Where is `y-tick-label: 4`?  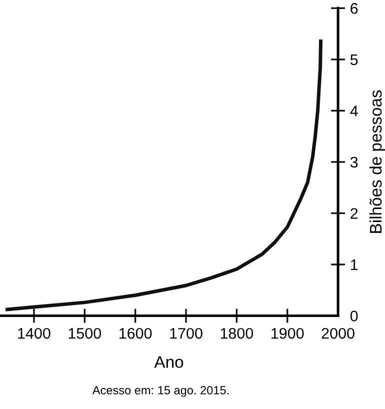
y-tick-label: 4 is located at coordinates (354, 111).